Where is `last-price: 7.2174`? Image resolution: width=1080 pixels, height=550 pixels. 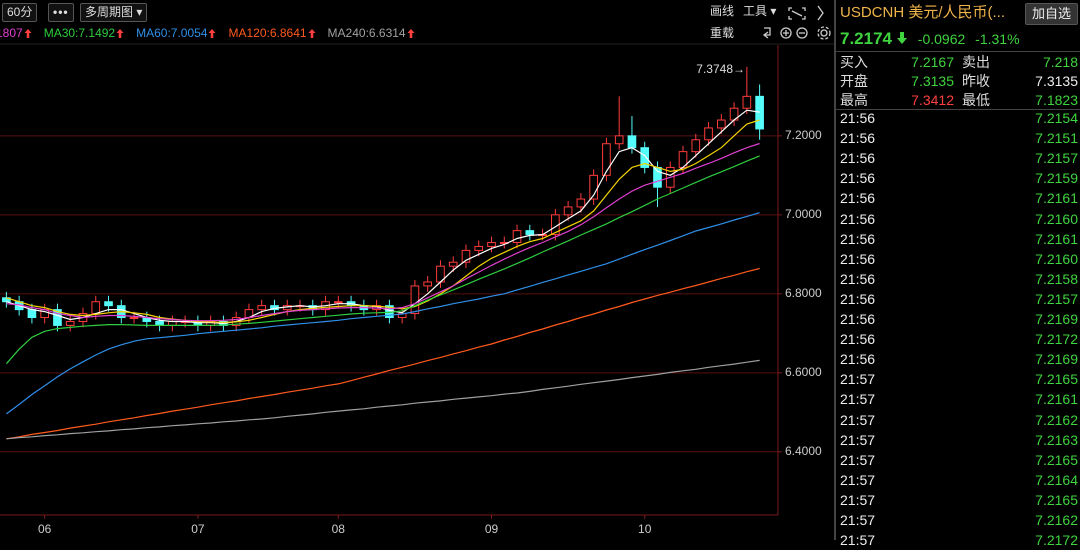 last-price: 7.2174 is located at coordinates (866, 38).